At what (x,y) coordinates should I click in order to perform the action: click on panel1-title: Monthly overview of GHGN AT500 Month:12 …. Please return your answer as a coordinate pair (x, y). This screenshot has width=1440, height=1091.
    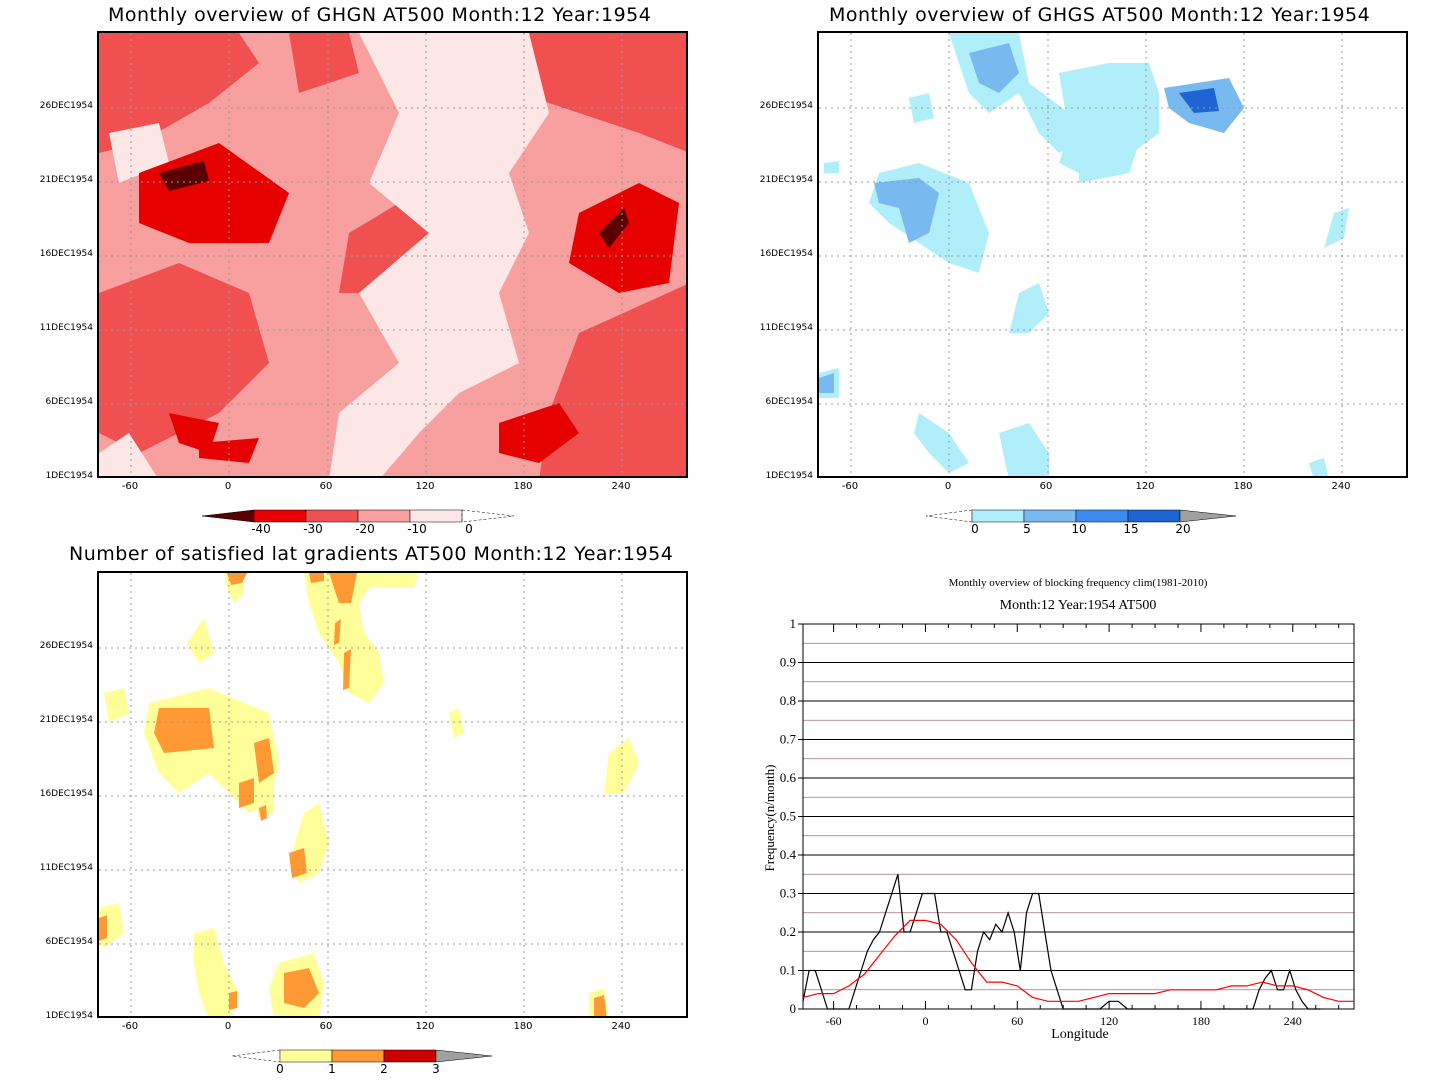
    Looking at the image, I should click on (380, 15).